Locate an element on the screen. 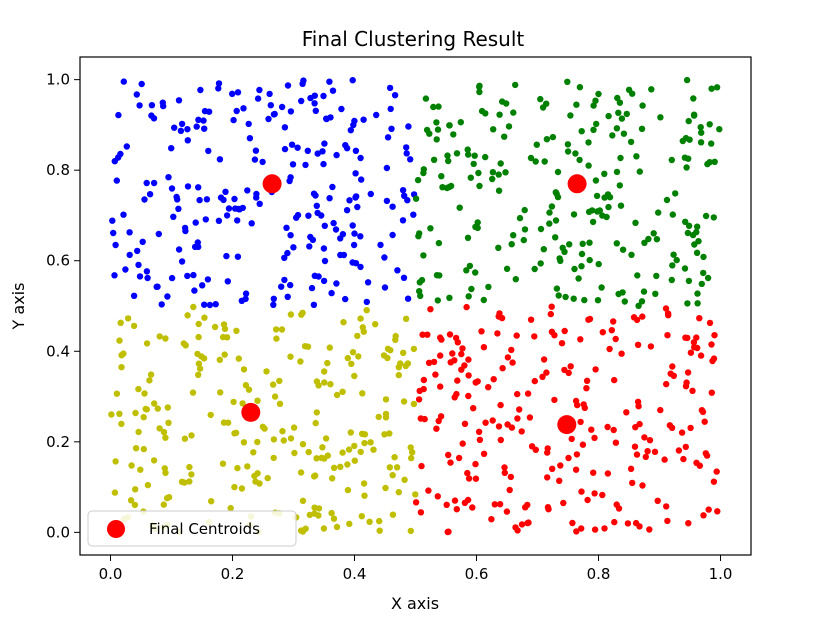  y-tick-label: 0.8 is located at coordinates (58, 170).